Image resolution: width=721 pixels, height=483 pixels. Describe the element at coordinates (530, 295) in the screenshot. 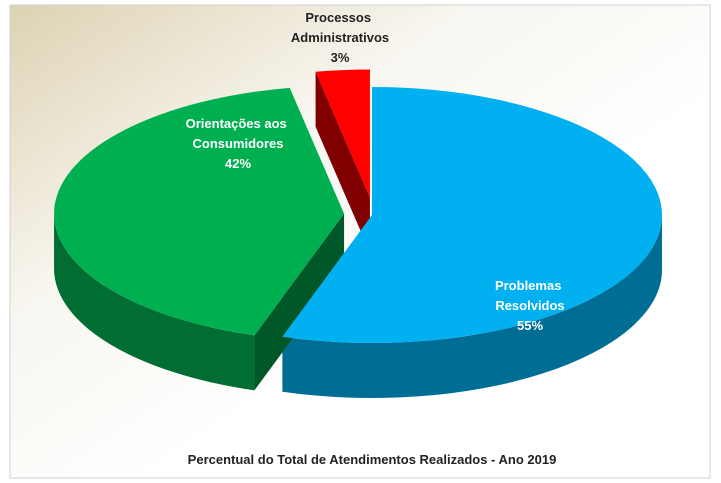

I see `slice-label: Problemas Resolvidos` at that location.